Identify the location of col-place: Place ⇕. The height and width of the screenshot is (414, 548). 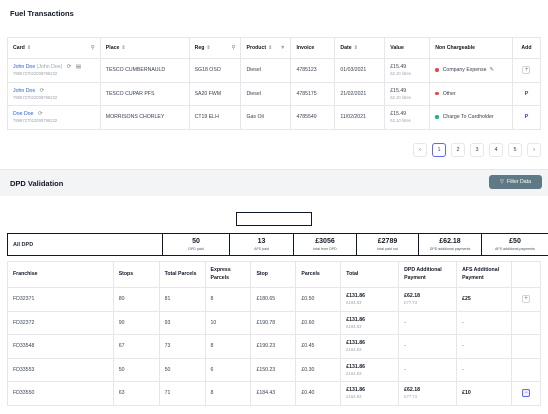
(144, 48).